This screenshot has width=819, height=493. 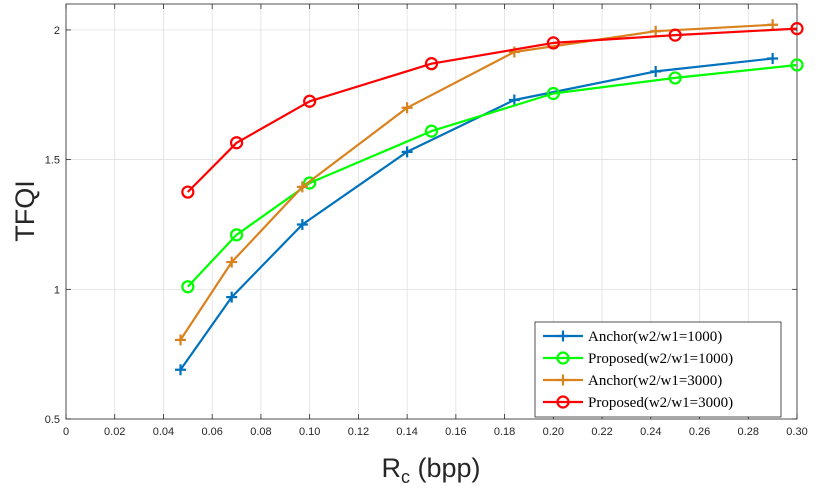 I want to click on y-tick-label: 1.5, so click(x=52, y=161).